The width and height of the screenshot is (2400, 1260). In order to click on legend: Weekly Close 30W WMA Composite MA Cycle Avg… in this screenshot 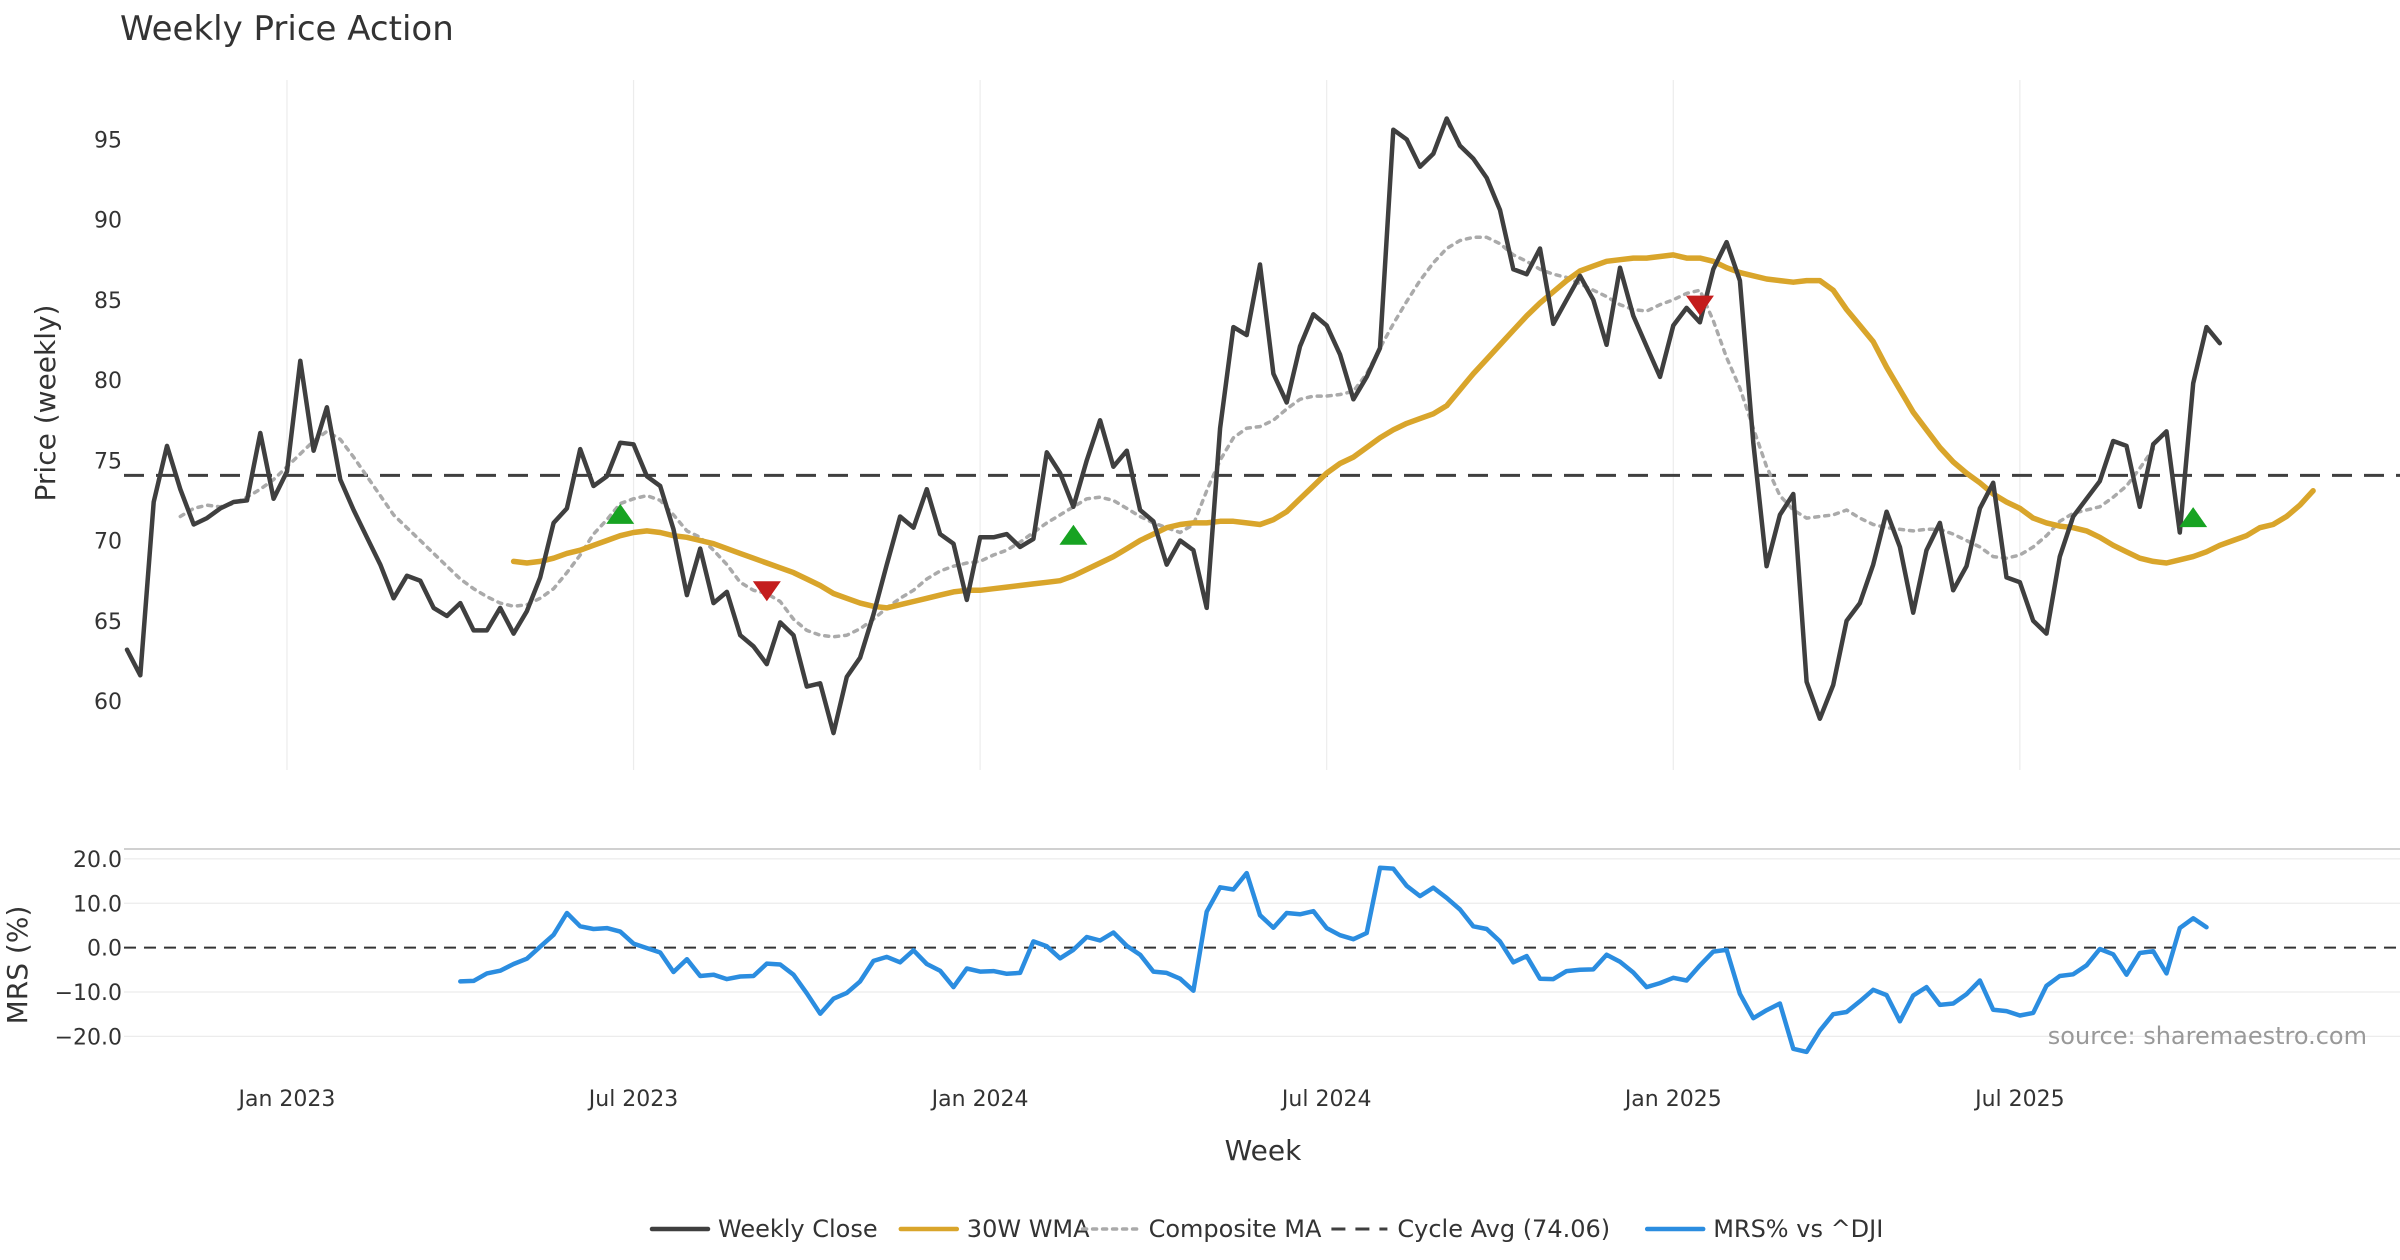, I will do `click(1266, 1229)`.